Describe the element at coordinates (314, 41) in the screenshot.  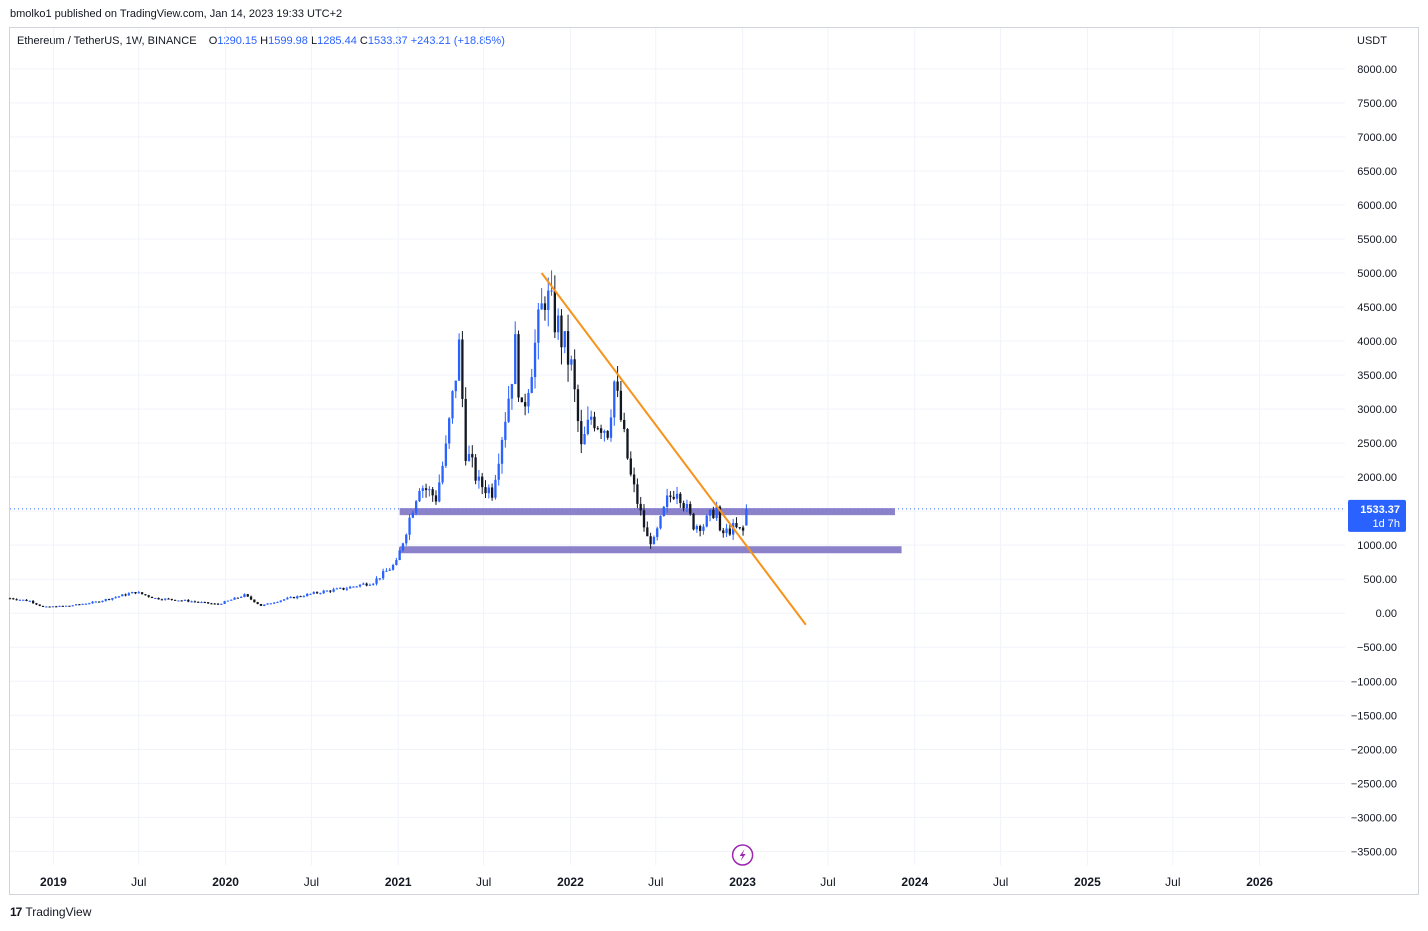
I see `low-label: L` at that location.